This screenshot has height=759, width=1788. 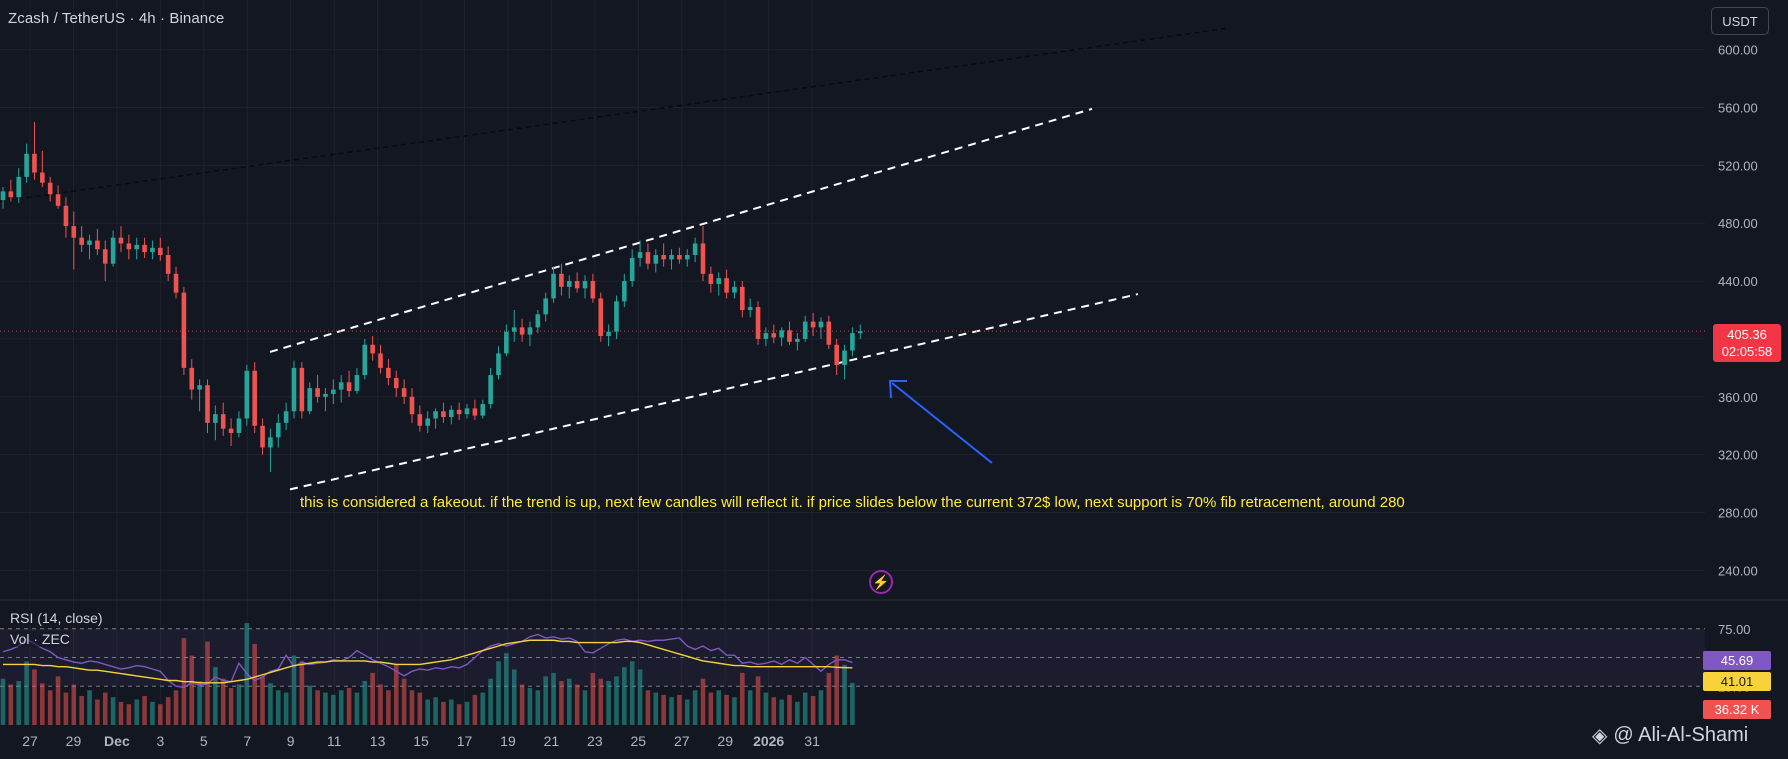 What do you see at coordinates (1734, 629) in the screenshot?
I see `rsi-tick-label: 75.00` at bounding box center [1734, 629].